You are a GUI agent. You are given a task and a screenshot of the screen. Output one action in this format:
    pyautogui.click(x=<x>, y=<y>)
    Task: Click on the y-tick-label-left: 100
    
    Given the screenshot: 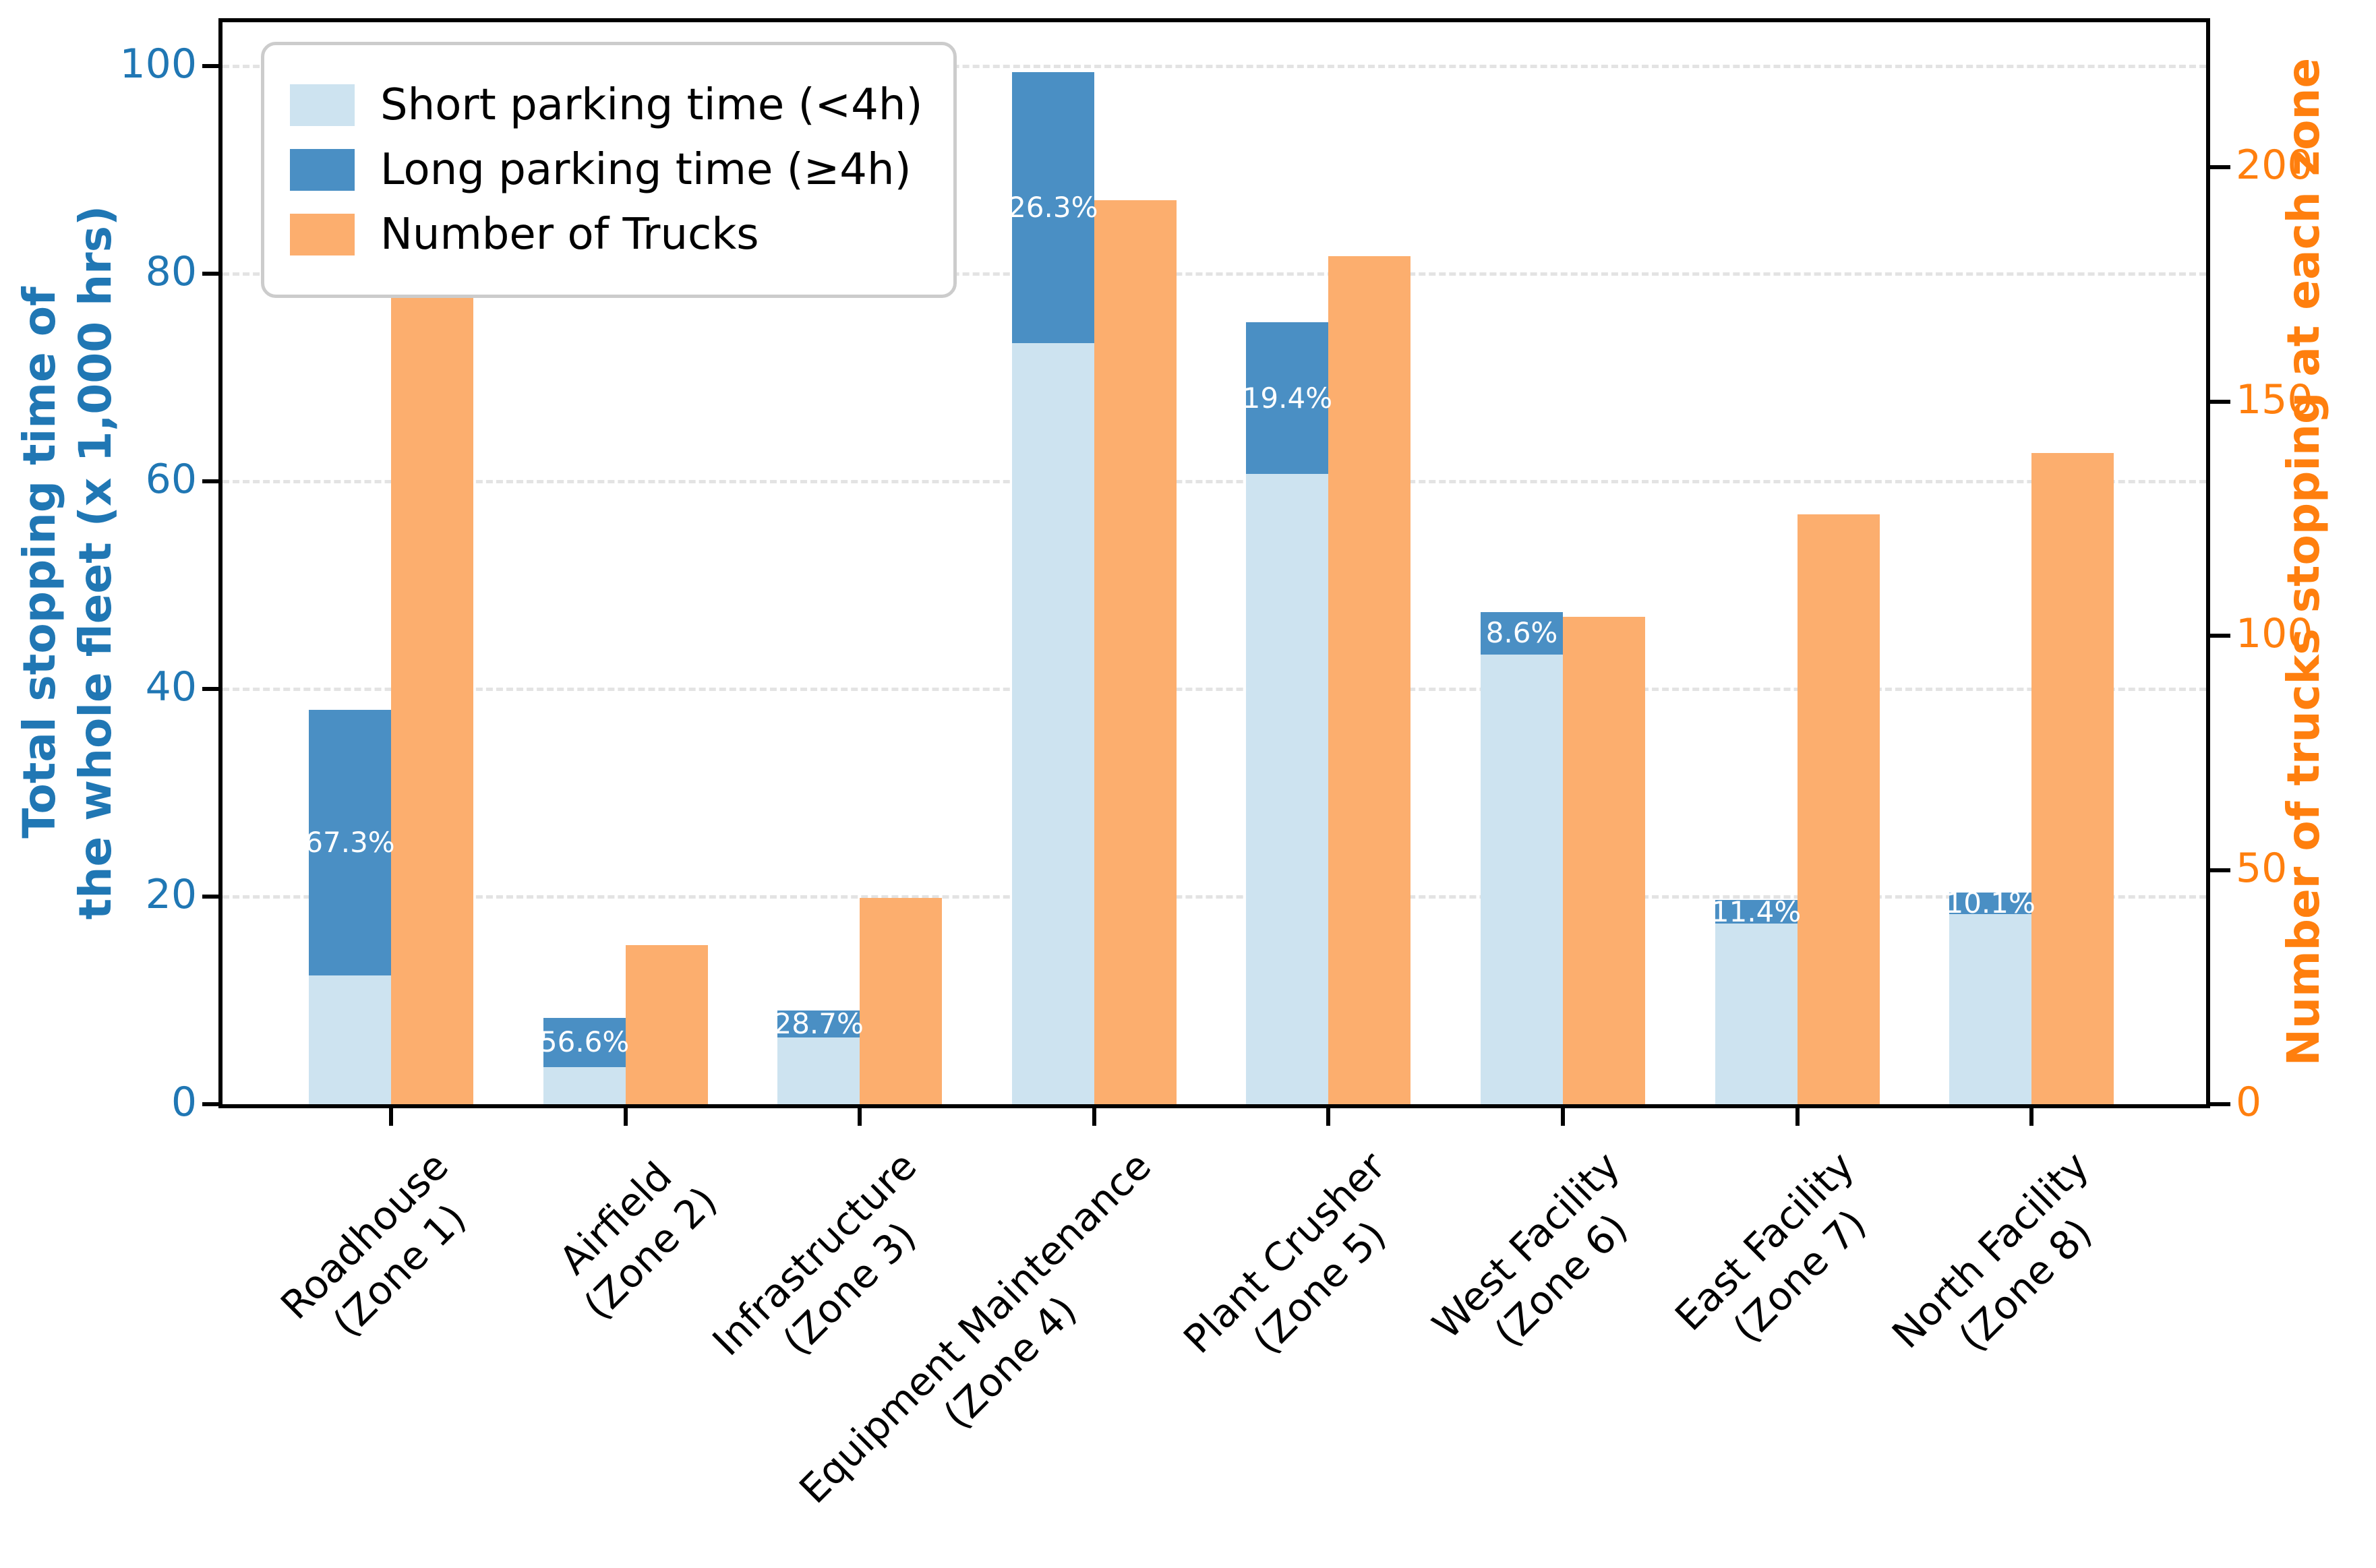 What is the action you would take?
    pyautogui.click(x=158, y=64)
    